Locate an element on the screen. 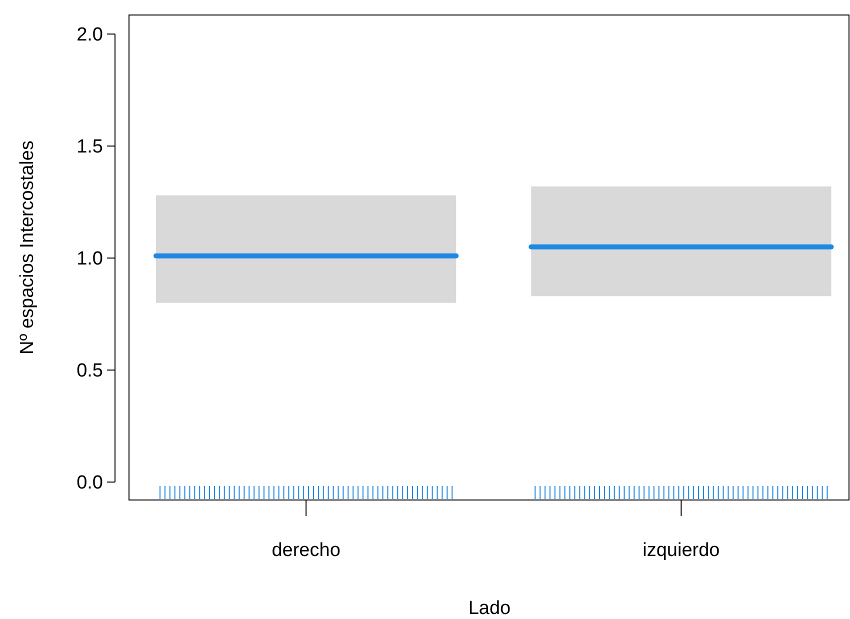 The height and width of the screenshot is (619, 850). y-axis-title: Nº espacios Intercostales is located at coordinates (27, 247).